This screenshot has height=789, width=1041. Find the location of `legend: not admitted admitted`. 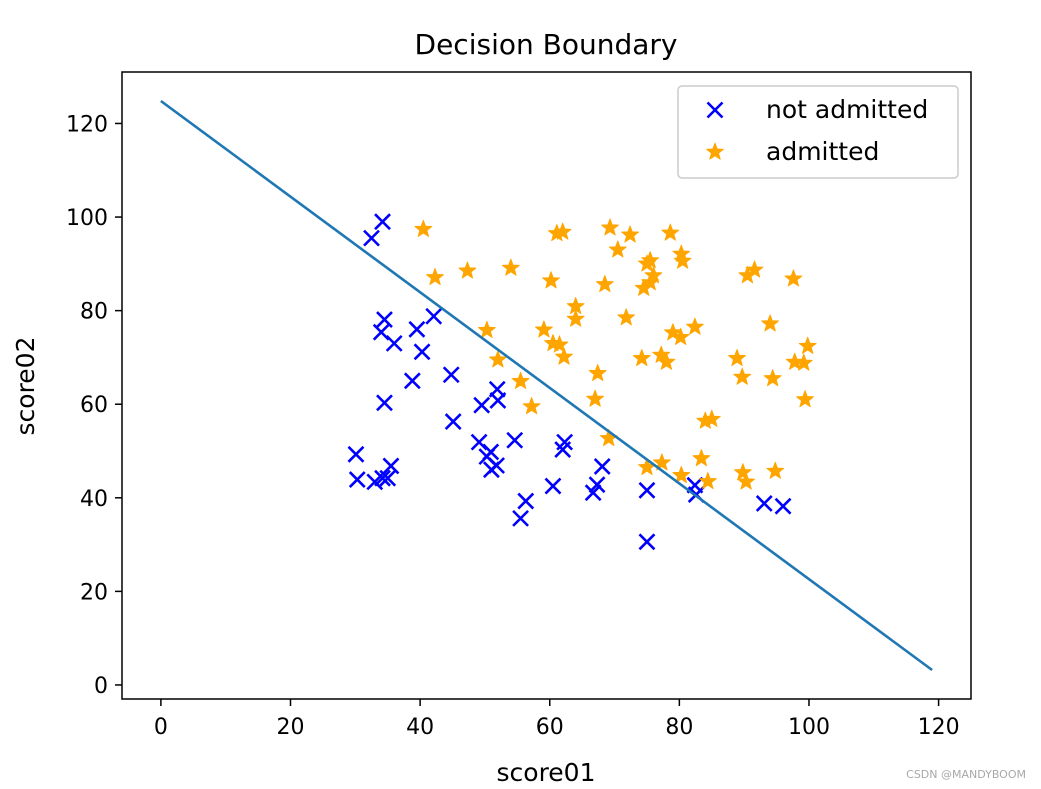

legend: not admitted admitted is located at coordinates (818, 132).